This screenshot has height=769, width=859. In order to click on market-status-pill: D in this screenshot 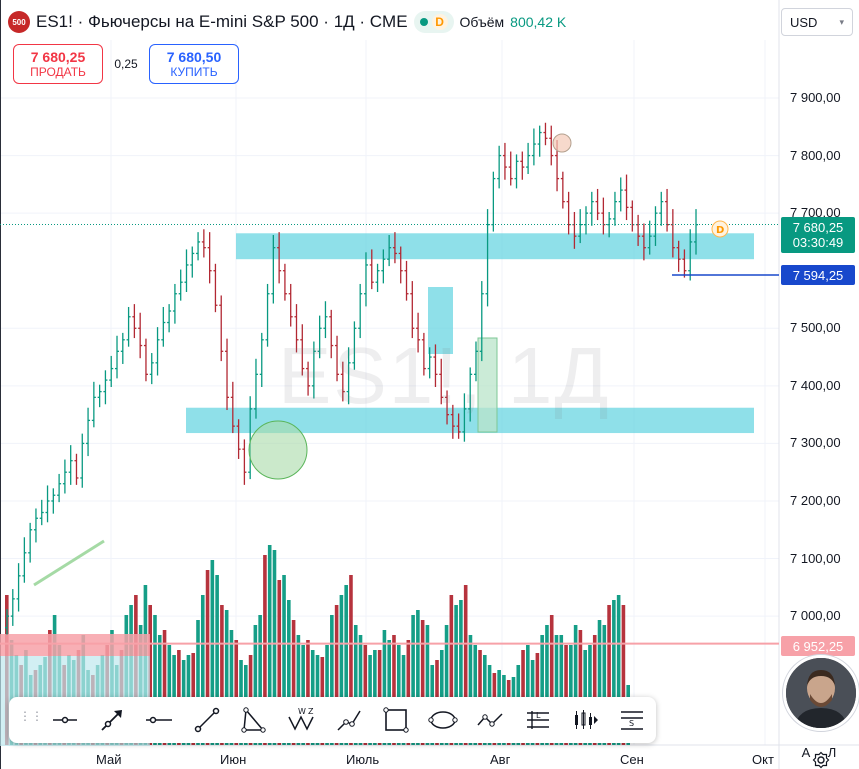, I will do `click(433, 22)`.